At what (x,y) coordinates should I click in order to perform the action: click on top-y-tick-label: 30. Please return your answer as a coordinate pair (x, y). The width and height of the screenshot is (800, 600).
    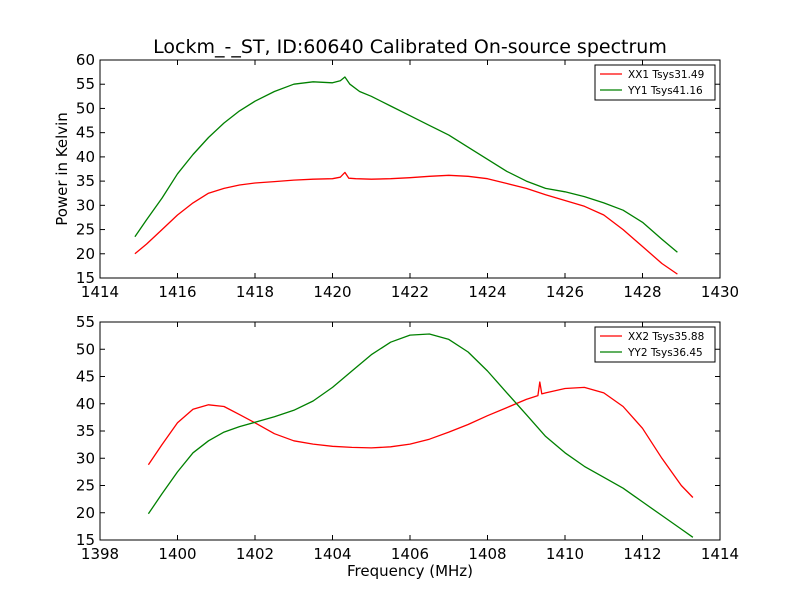
    Looking at the image, I should click on (85, 205).